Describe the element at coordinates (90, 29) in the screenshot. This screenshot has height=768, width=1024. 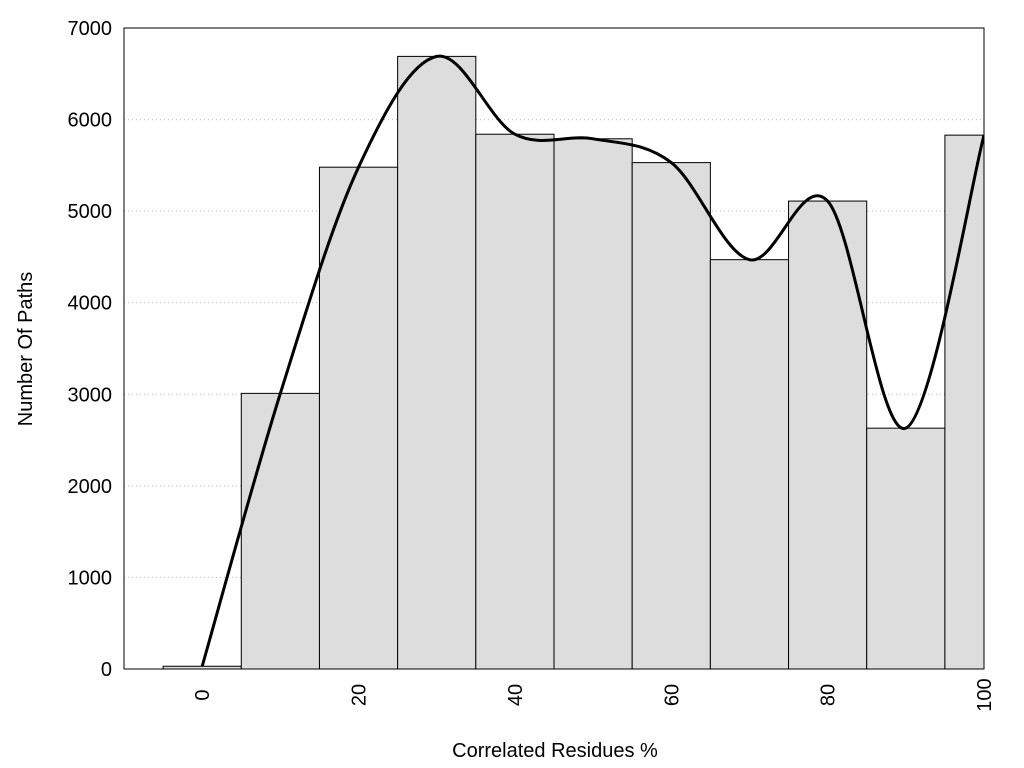
I see `y-tick-label: 7000` at that location.